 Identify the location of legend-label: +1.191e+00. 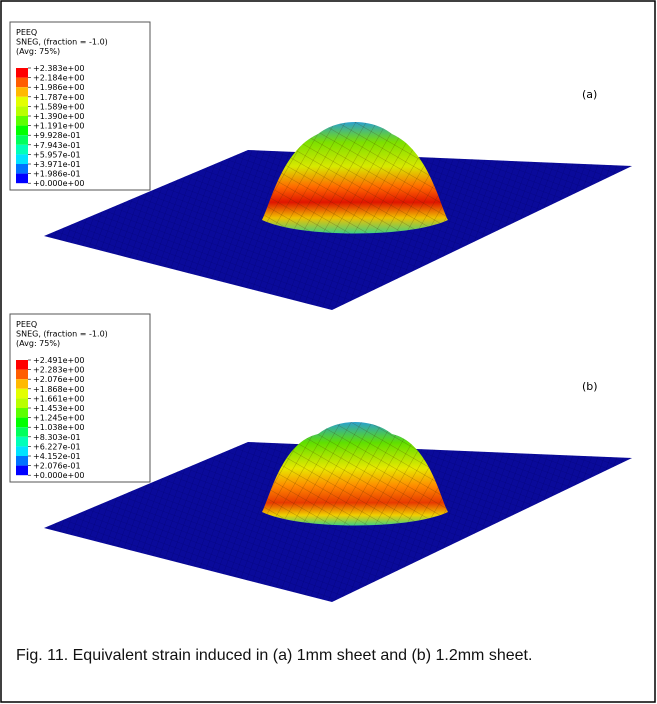
(58, 126).